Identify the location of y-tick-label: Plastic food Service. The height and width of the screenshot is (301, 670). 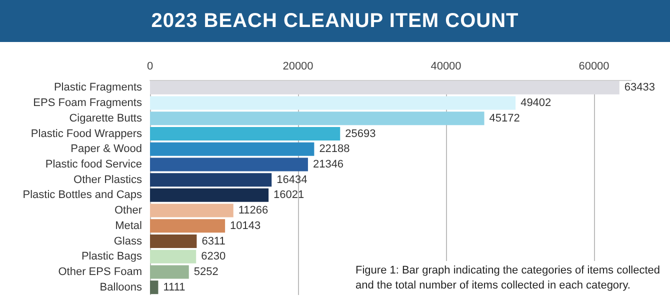
(93, 164).